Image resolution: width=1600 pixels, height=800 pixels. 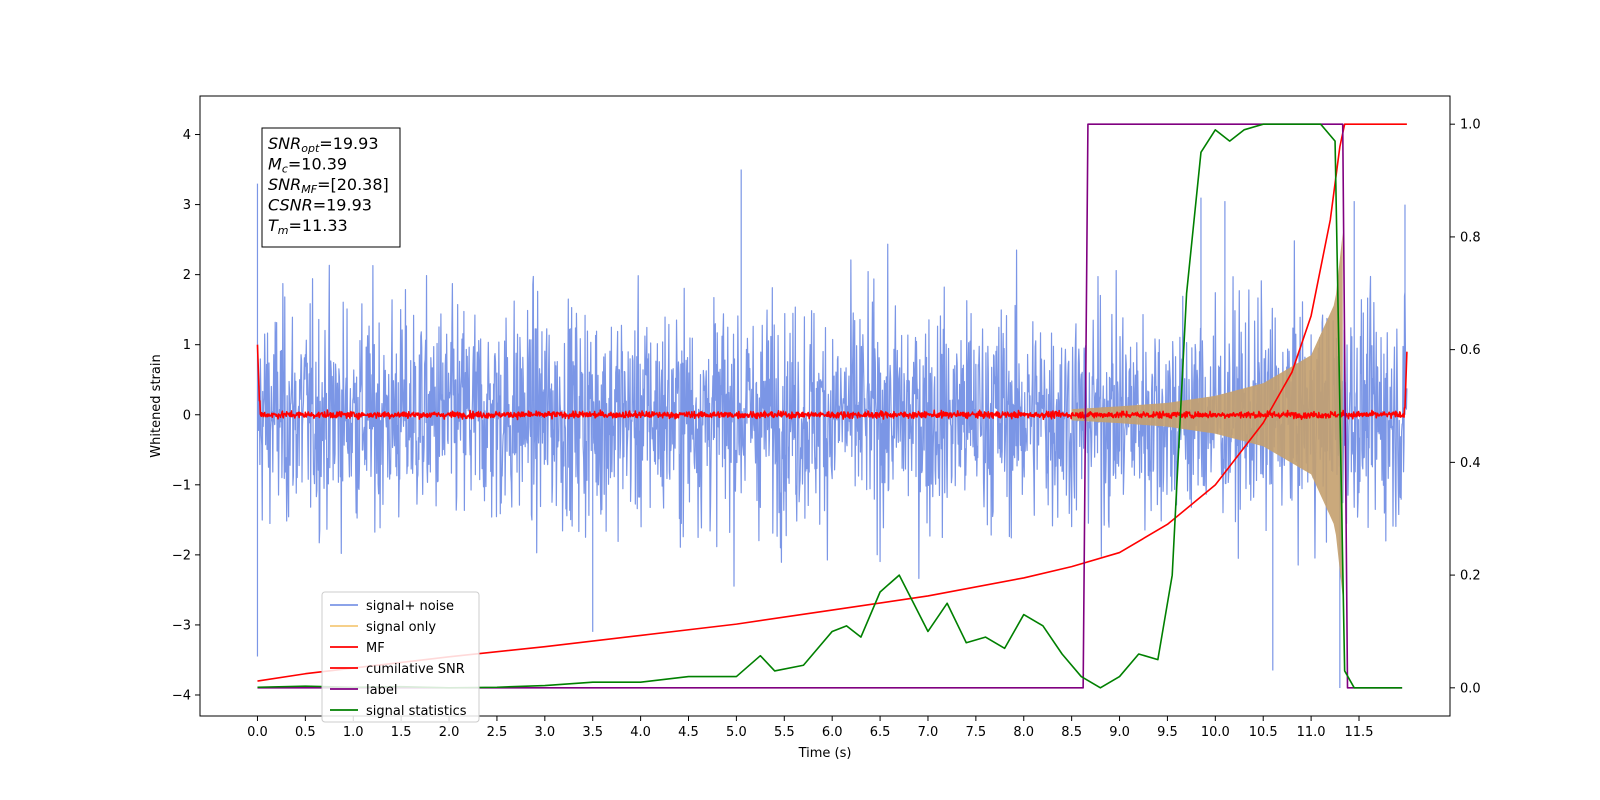 I want to click on annotation-line: SNRMF=[20.38], so click(x=328, y=185).